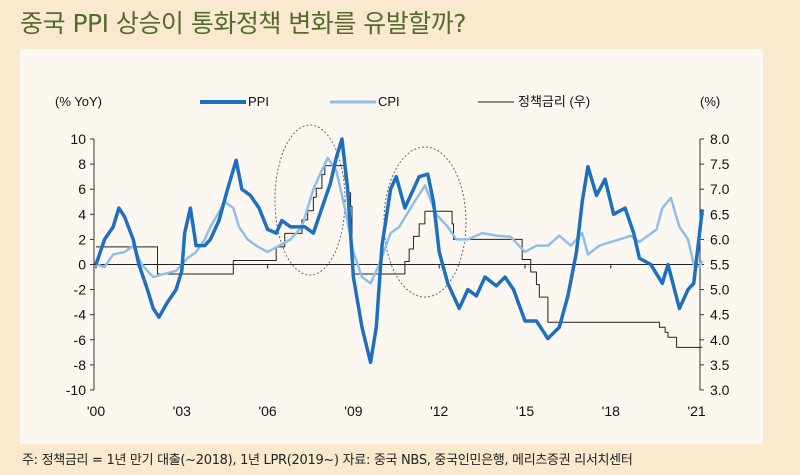  What do you see at coordinates (78, 139) in the screenshot?
I see `y-tick-label: 10` at bounding box center [78, 139].